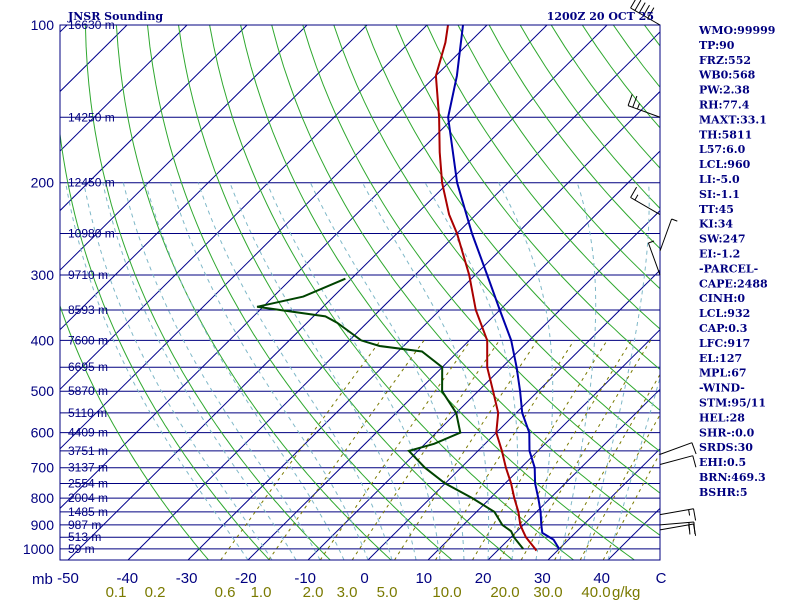 This screenshot has width=800, height=600. Describe the element at coordinates (246, 578) in the screenshot. I see `temperature-tick-label: -20` at that location.